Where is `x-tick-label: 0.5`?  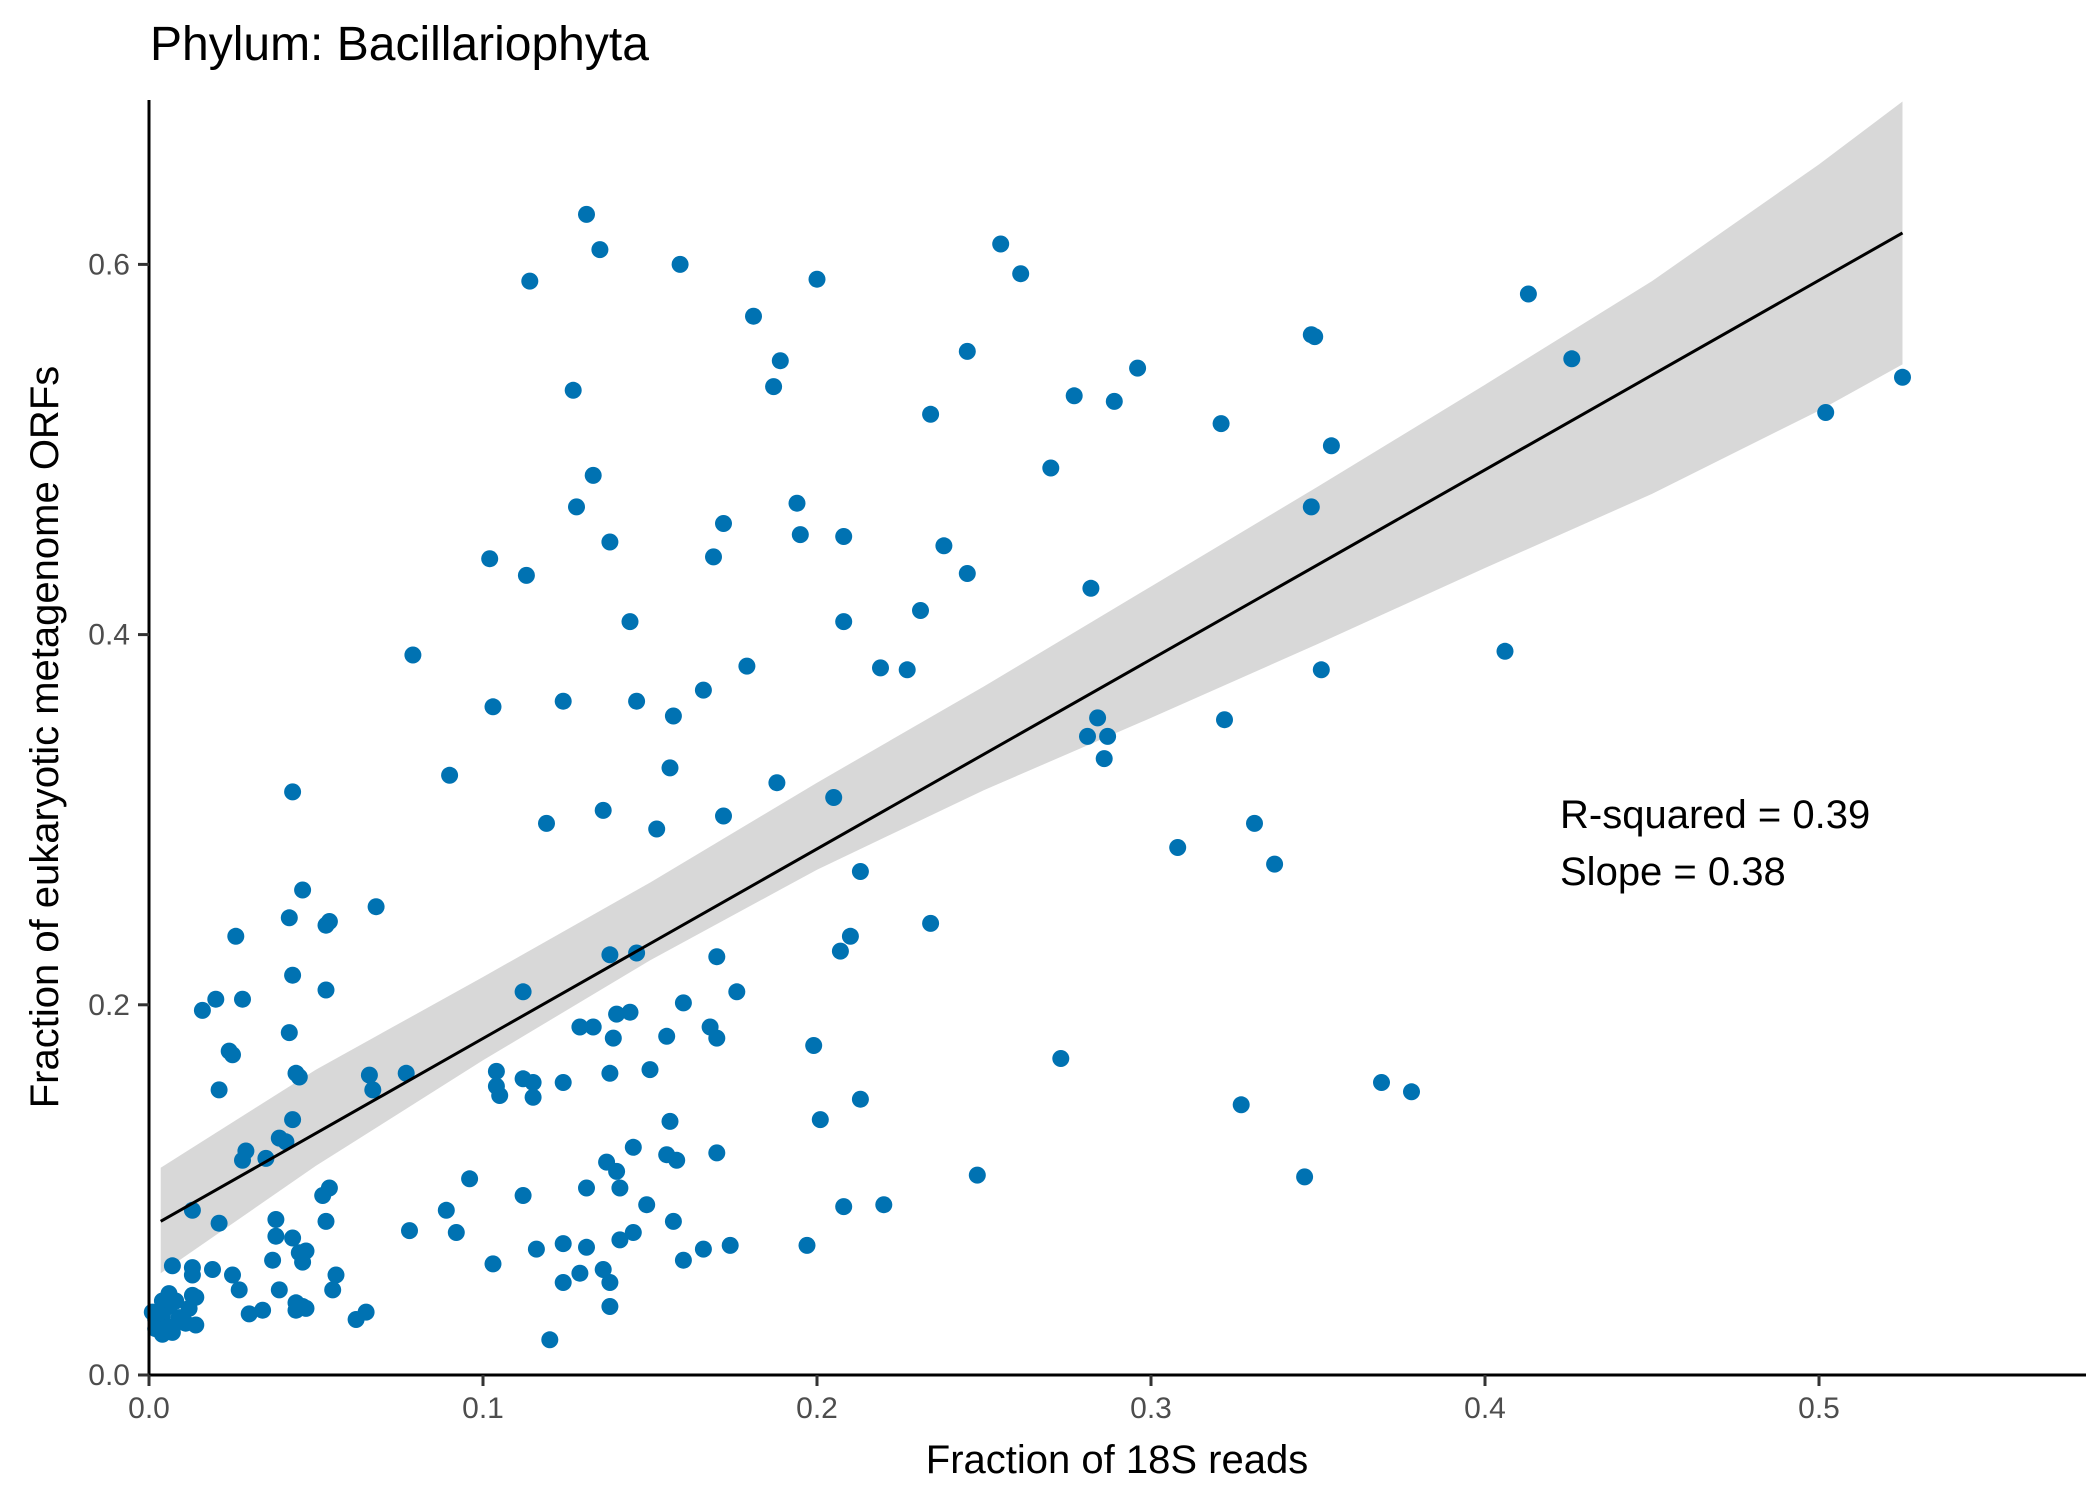 x-tick-label: 0.5 is located at coordinates (1819, 1408).